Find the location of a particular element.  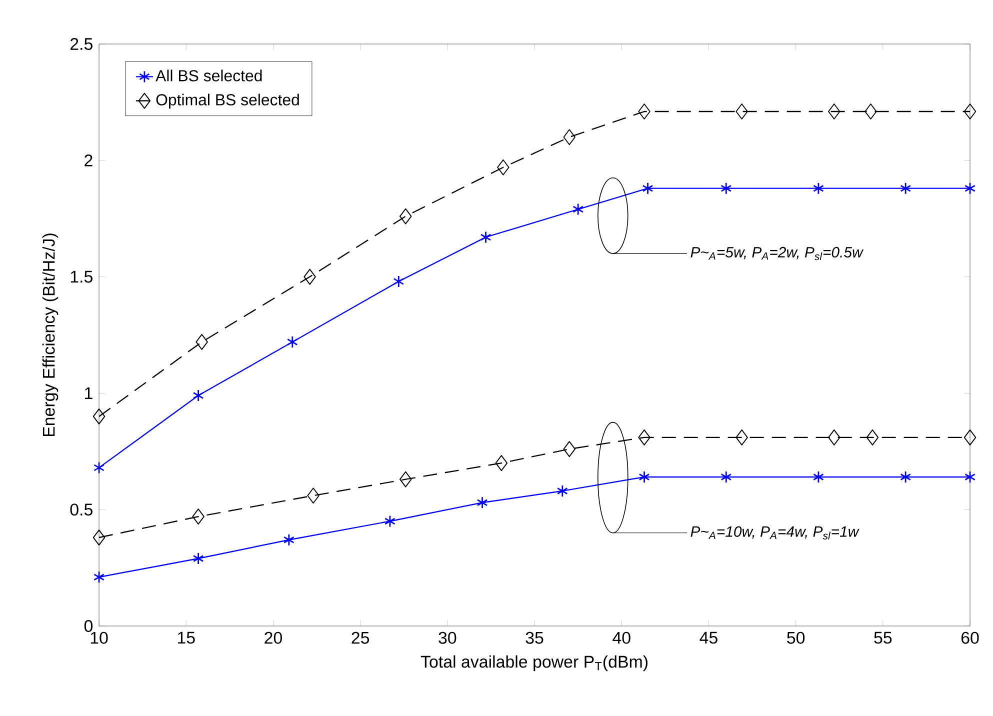

x-tick-label: 50 is located at coordinates (796, 638).